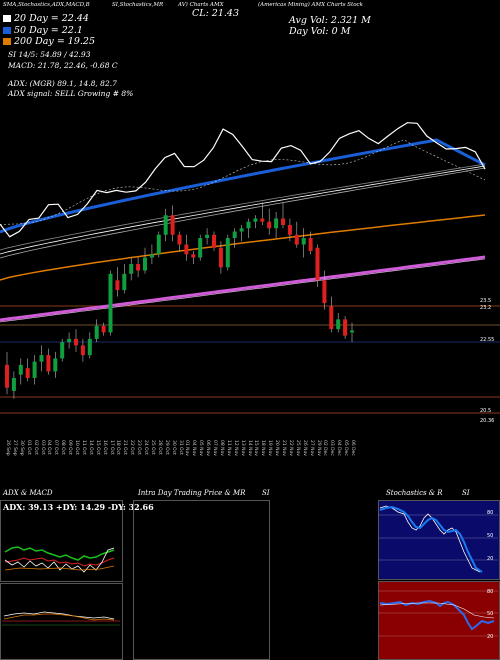 The image size is (500, 660). What do you see at coordinates (430, 539) in the screenshot?
I see `stoch-k-line` at bounding box center [430, 539].